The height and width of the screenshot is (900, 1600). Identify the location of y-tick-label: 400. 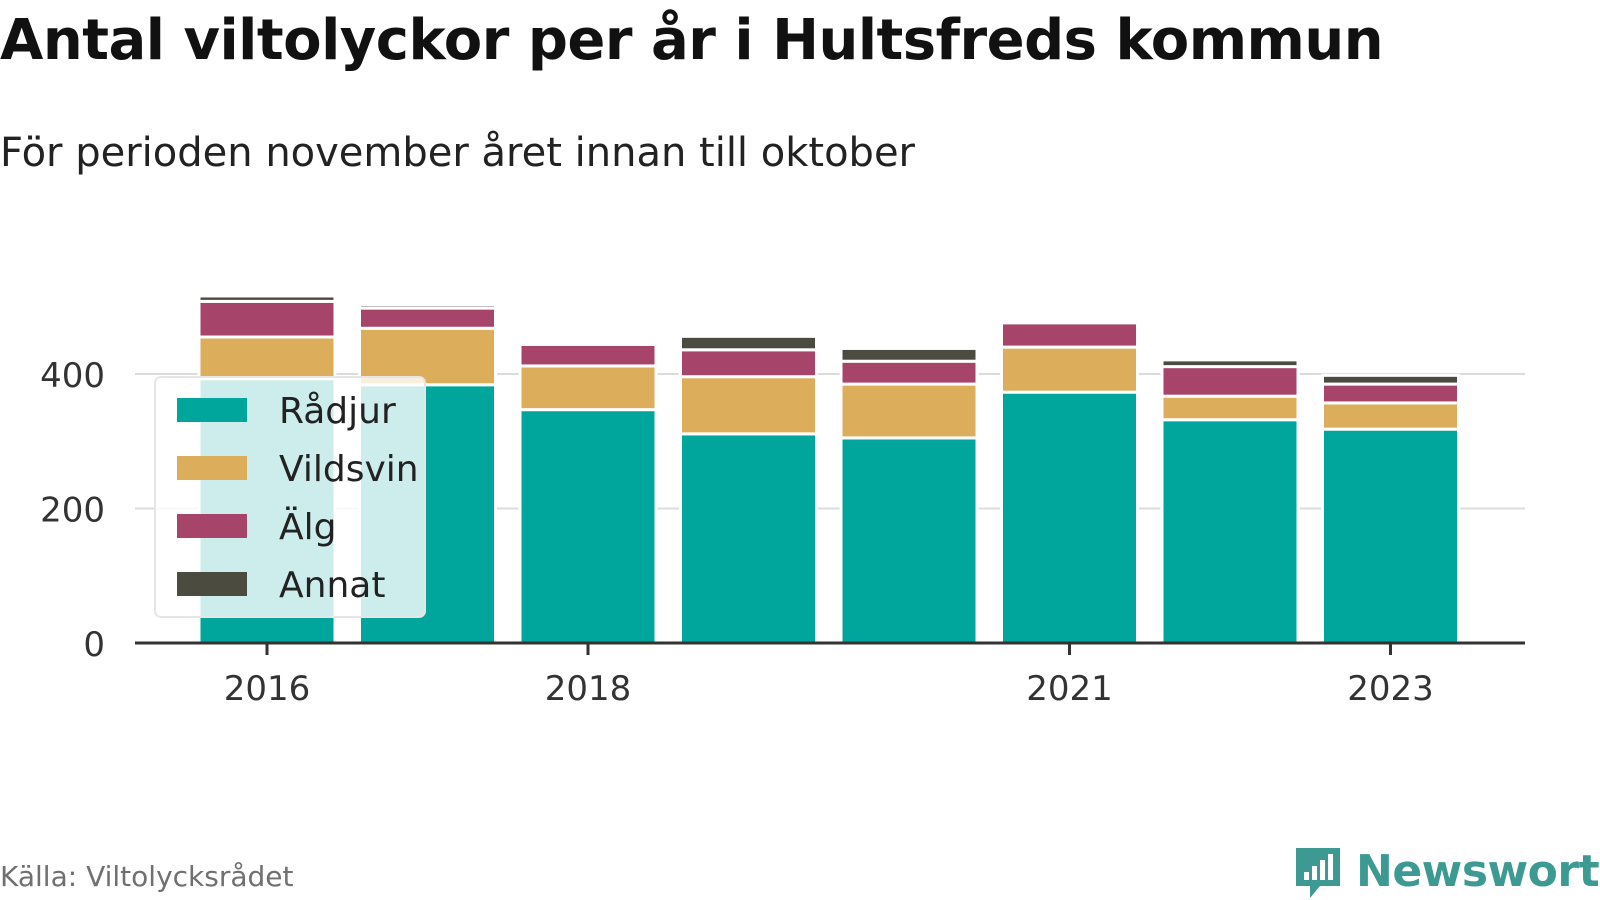
(72, 376).